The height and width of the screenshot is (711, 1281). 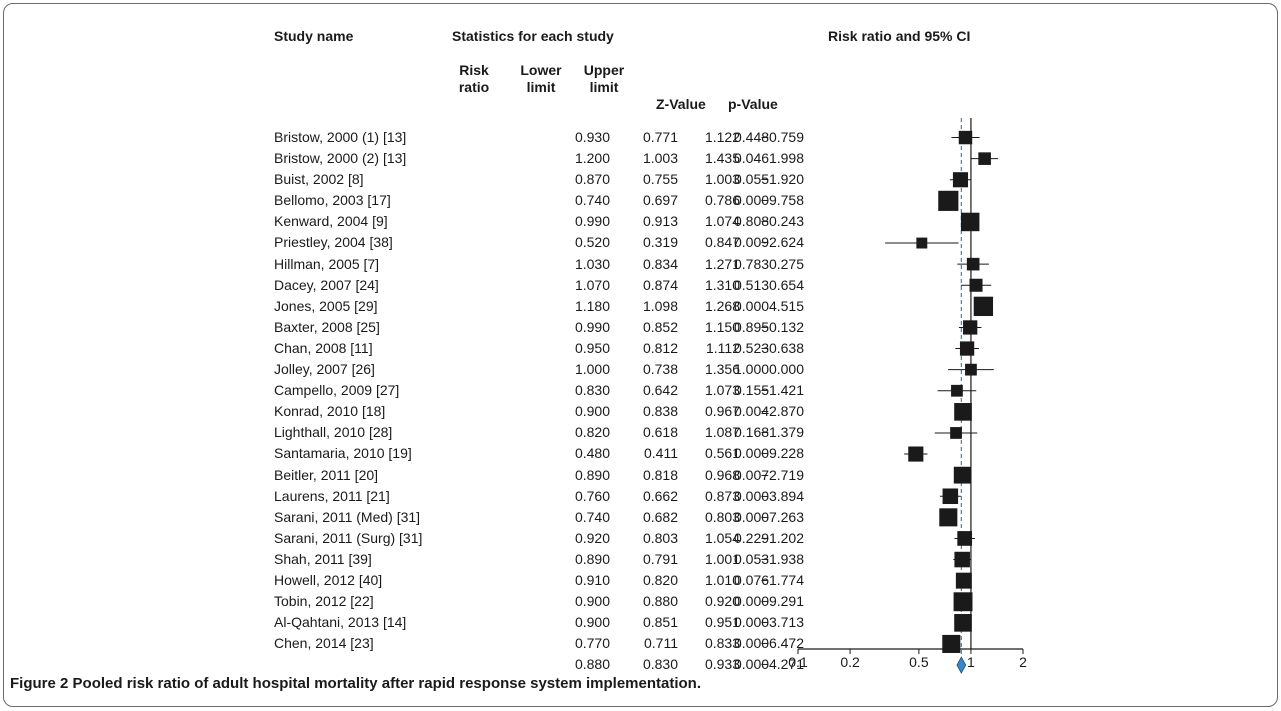 What do you see at coordinates (592, 643) in the screenshot?
I see `risk-ratio-cell: 0.770` at bounding box center [592, 643].